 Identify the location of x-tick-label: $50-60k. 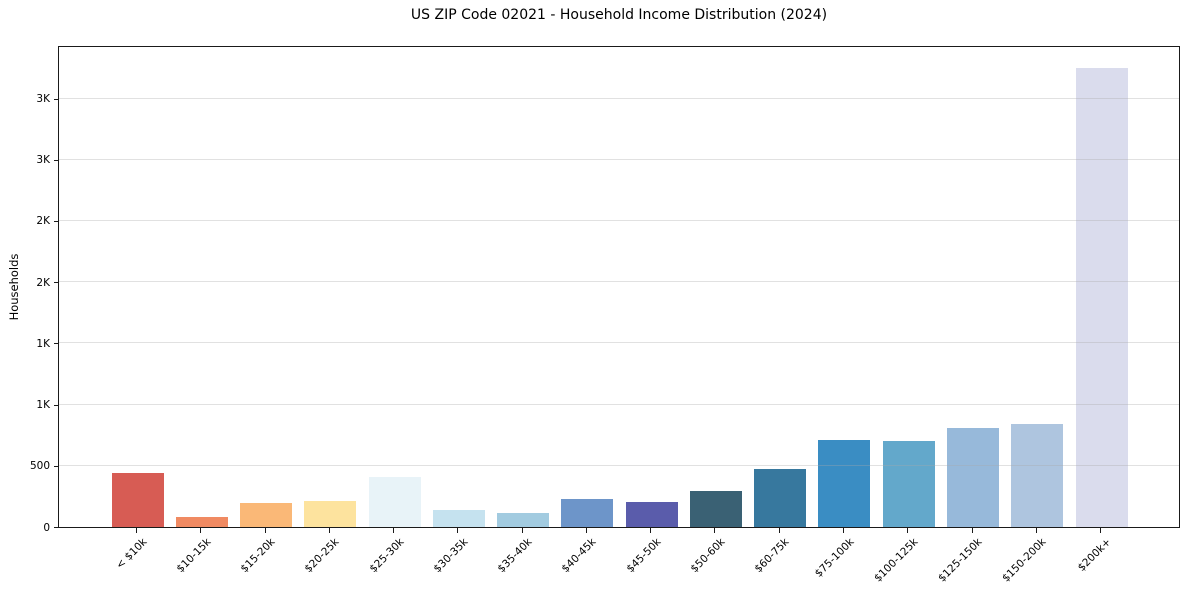
(708, 555).